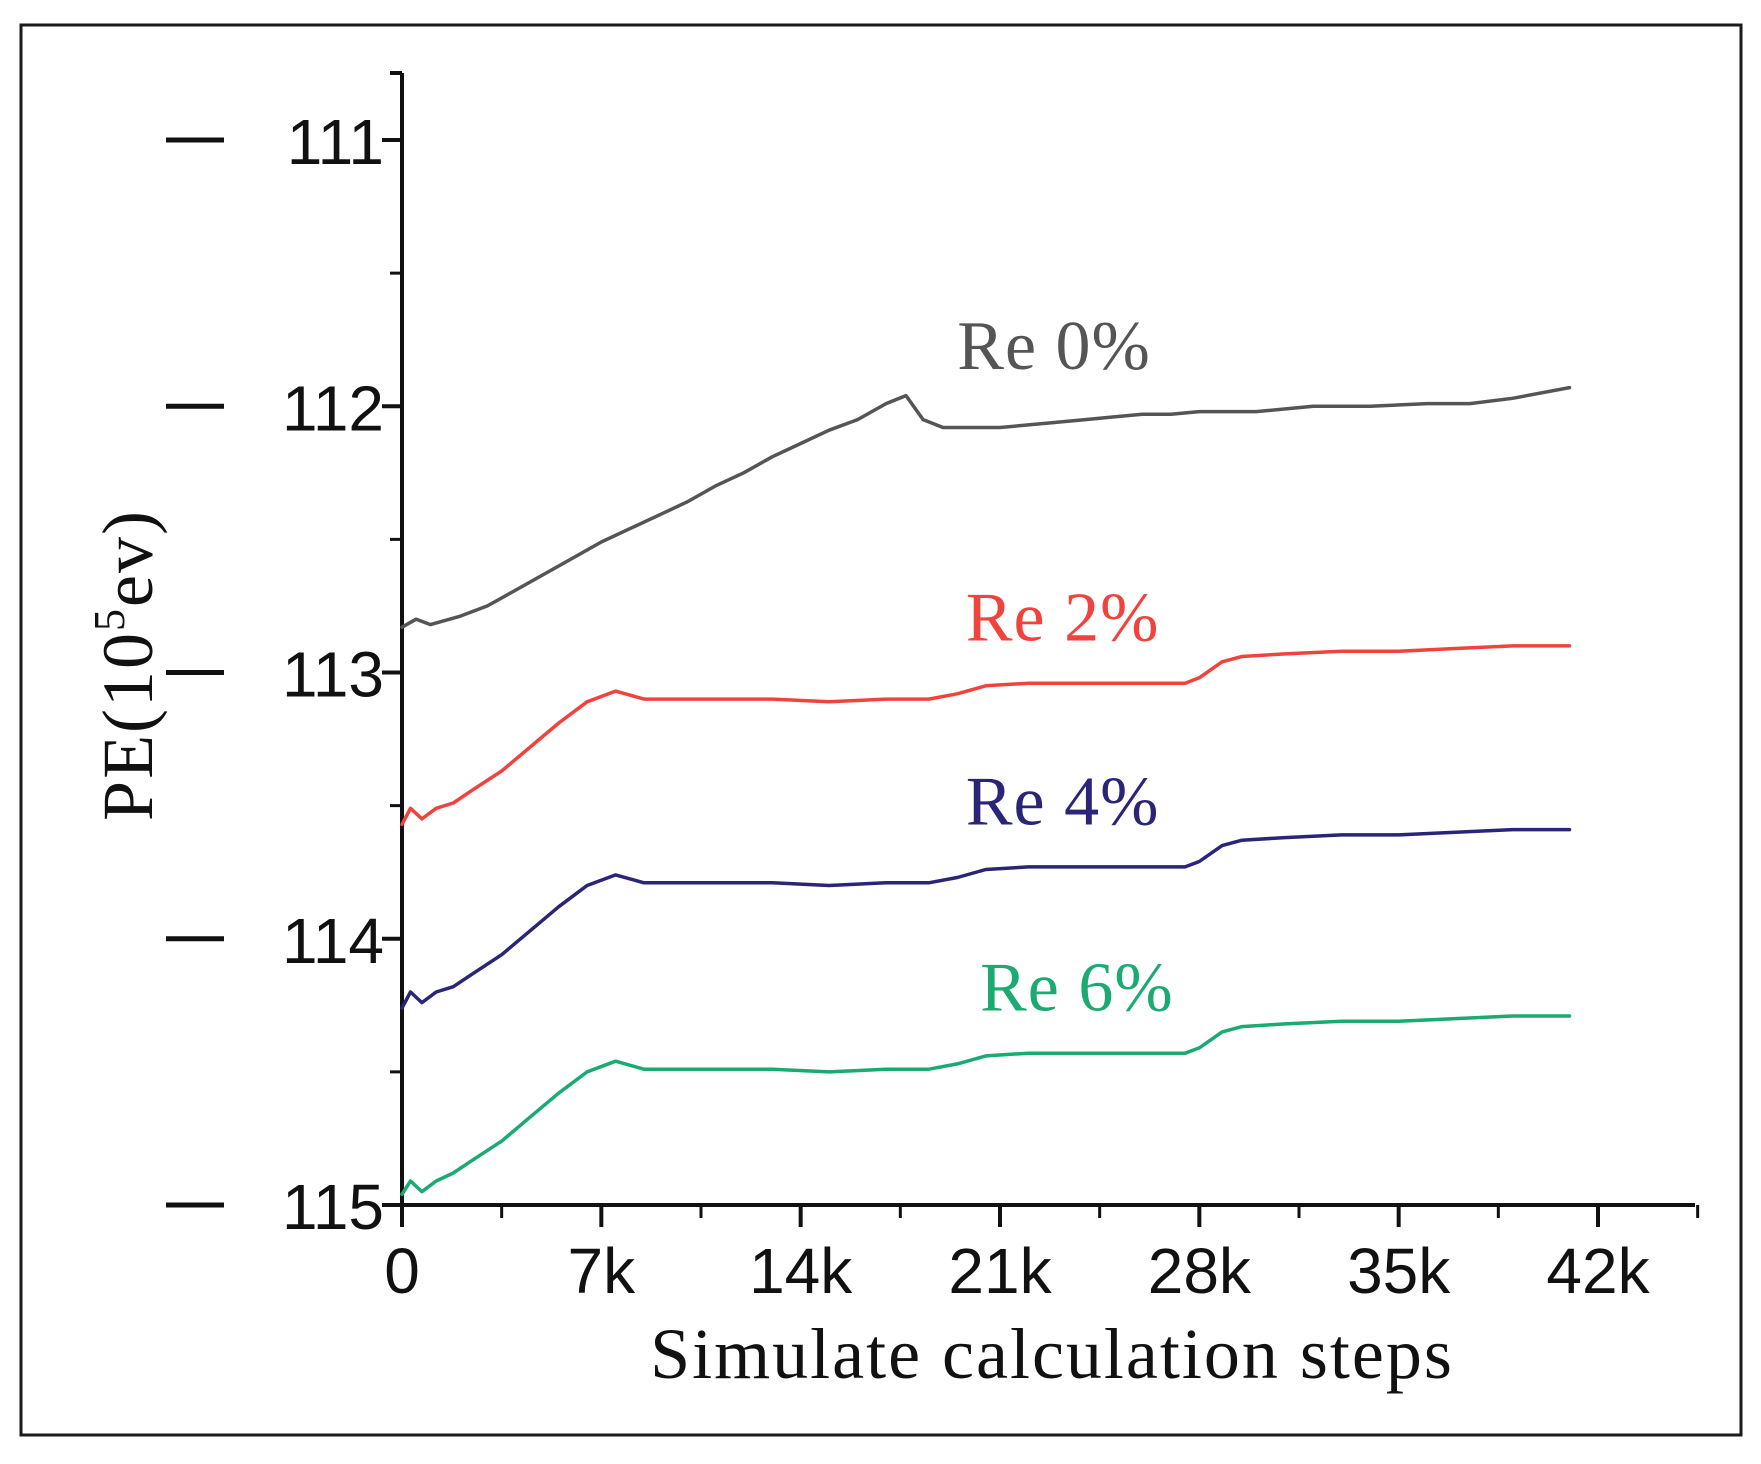 The height and width of the screenshot is (1464, 1761). Describe the element at coordinates (1077, 988) in the screenshot. I see `series-label-re-6: Re 6%` at that location.